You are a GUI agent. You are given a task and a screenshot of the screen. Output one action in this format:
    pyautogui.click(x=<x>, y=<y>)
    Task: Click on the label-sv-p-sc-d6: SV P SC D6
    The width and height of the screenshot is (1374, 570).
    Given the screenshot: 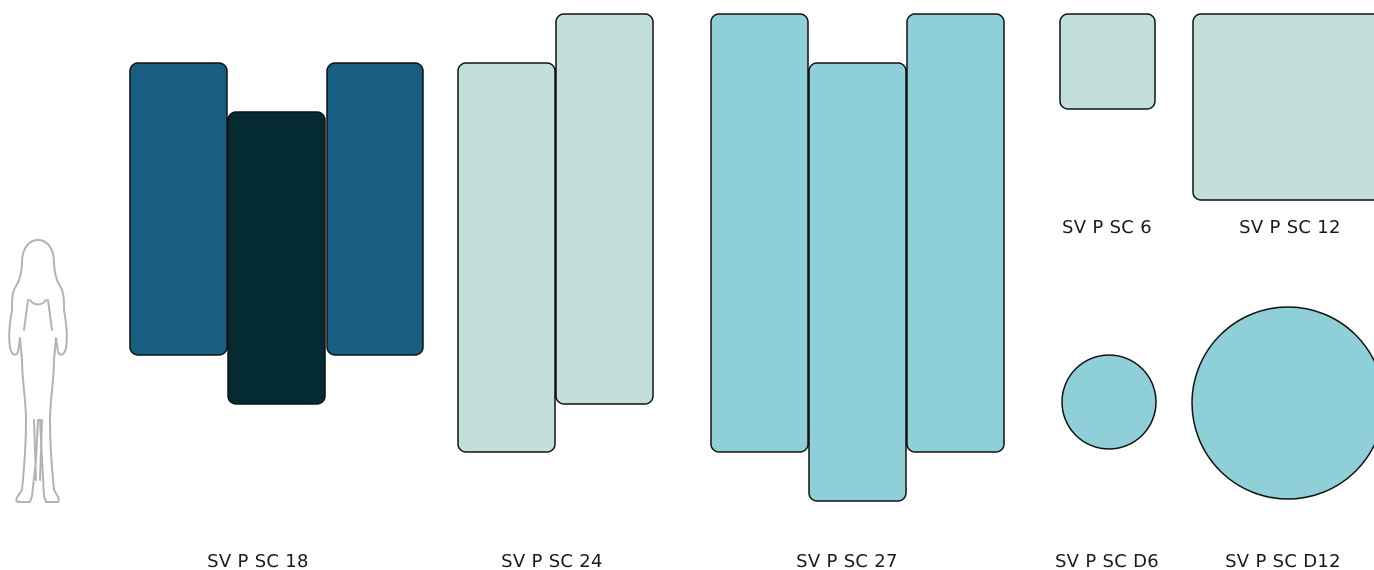 What is the action you would take?
    pyautogui.click(x=1107, y=560)
    